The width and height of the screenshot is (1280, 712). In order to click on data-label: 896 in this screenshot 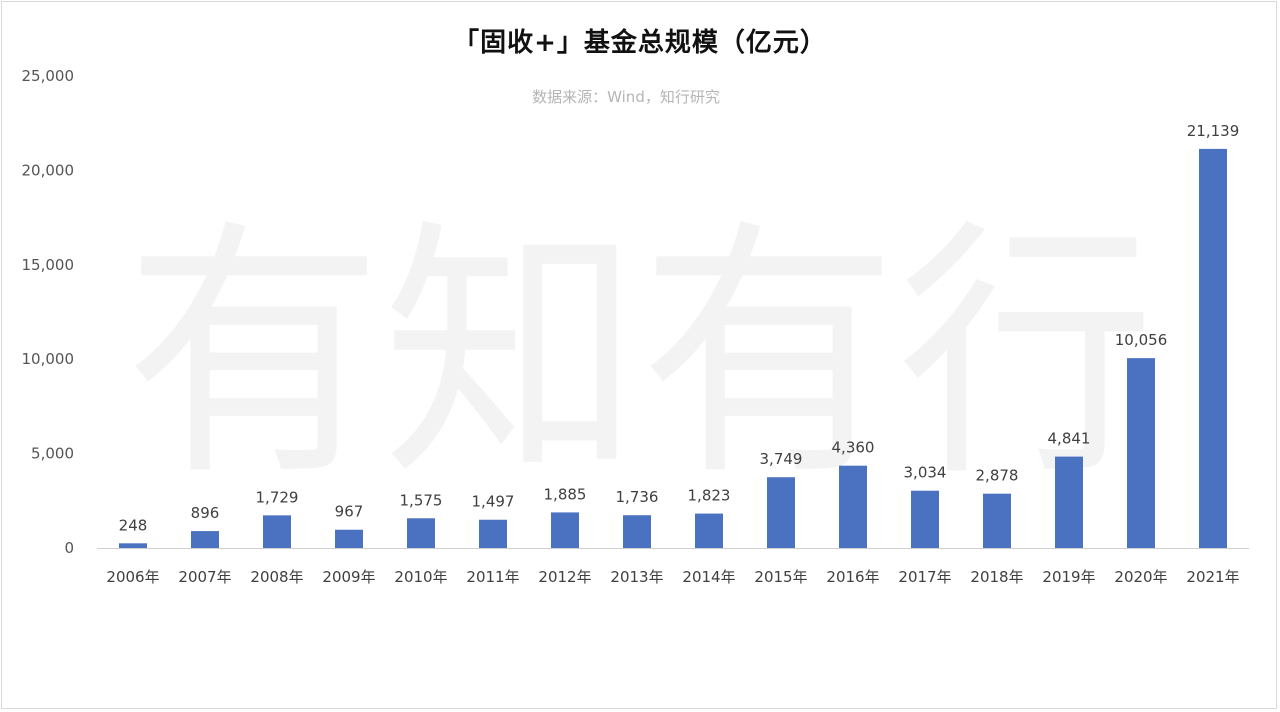, I will do `click(205, 513)`.